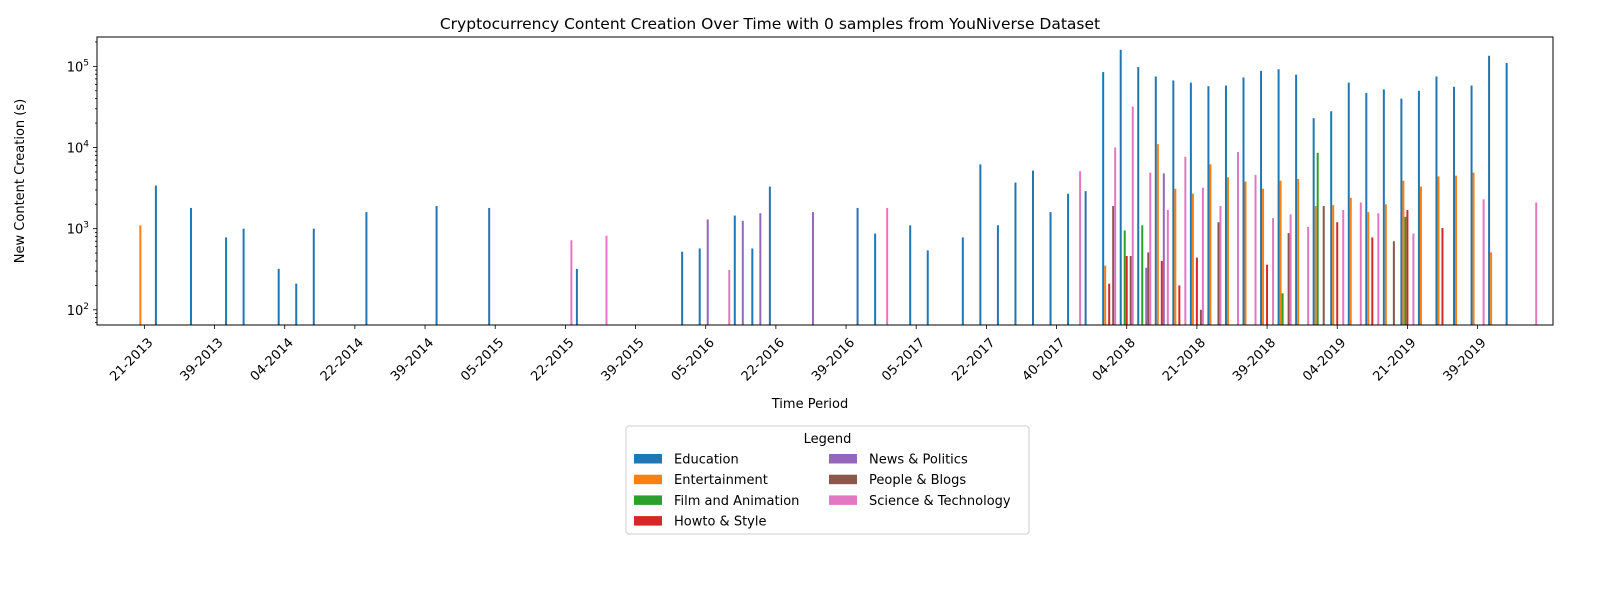 This screenshot has height=600, width=1600. I want to click on y-tick-label: 10⁵, so click(78, 66).